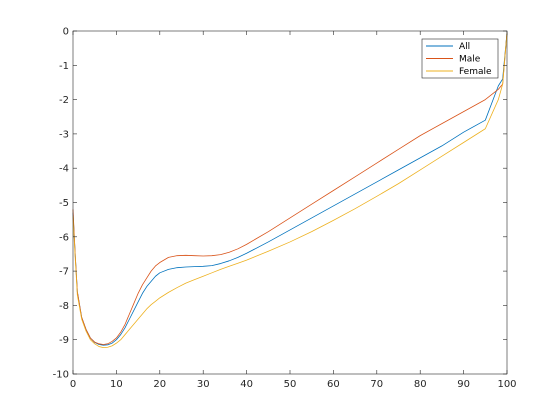  I want to click on y-tick-label: -1, so click(64, 66).